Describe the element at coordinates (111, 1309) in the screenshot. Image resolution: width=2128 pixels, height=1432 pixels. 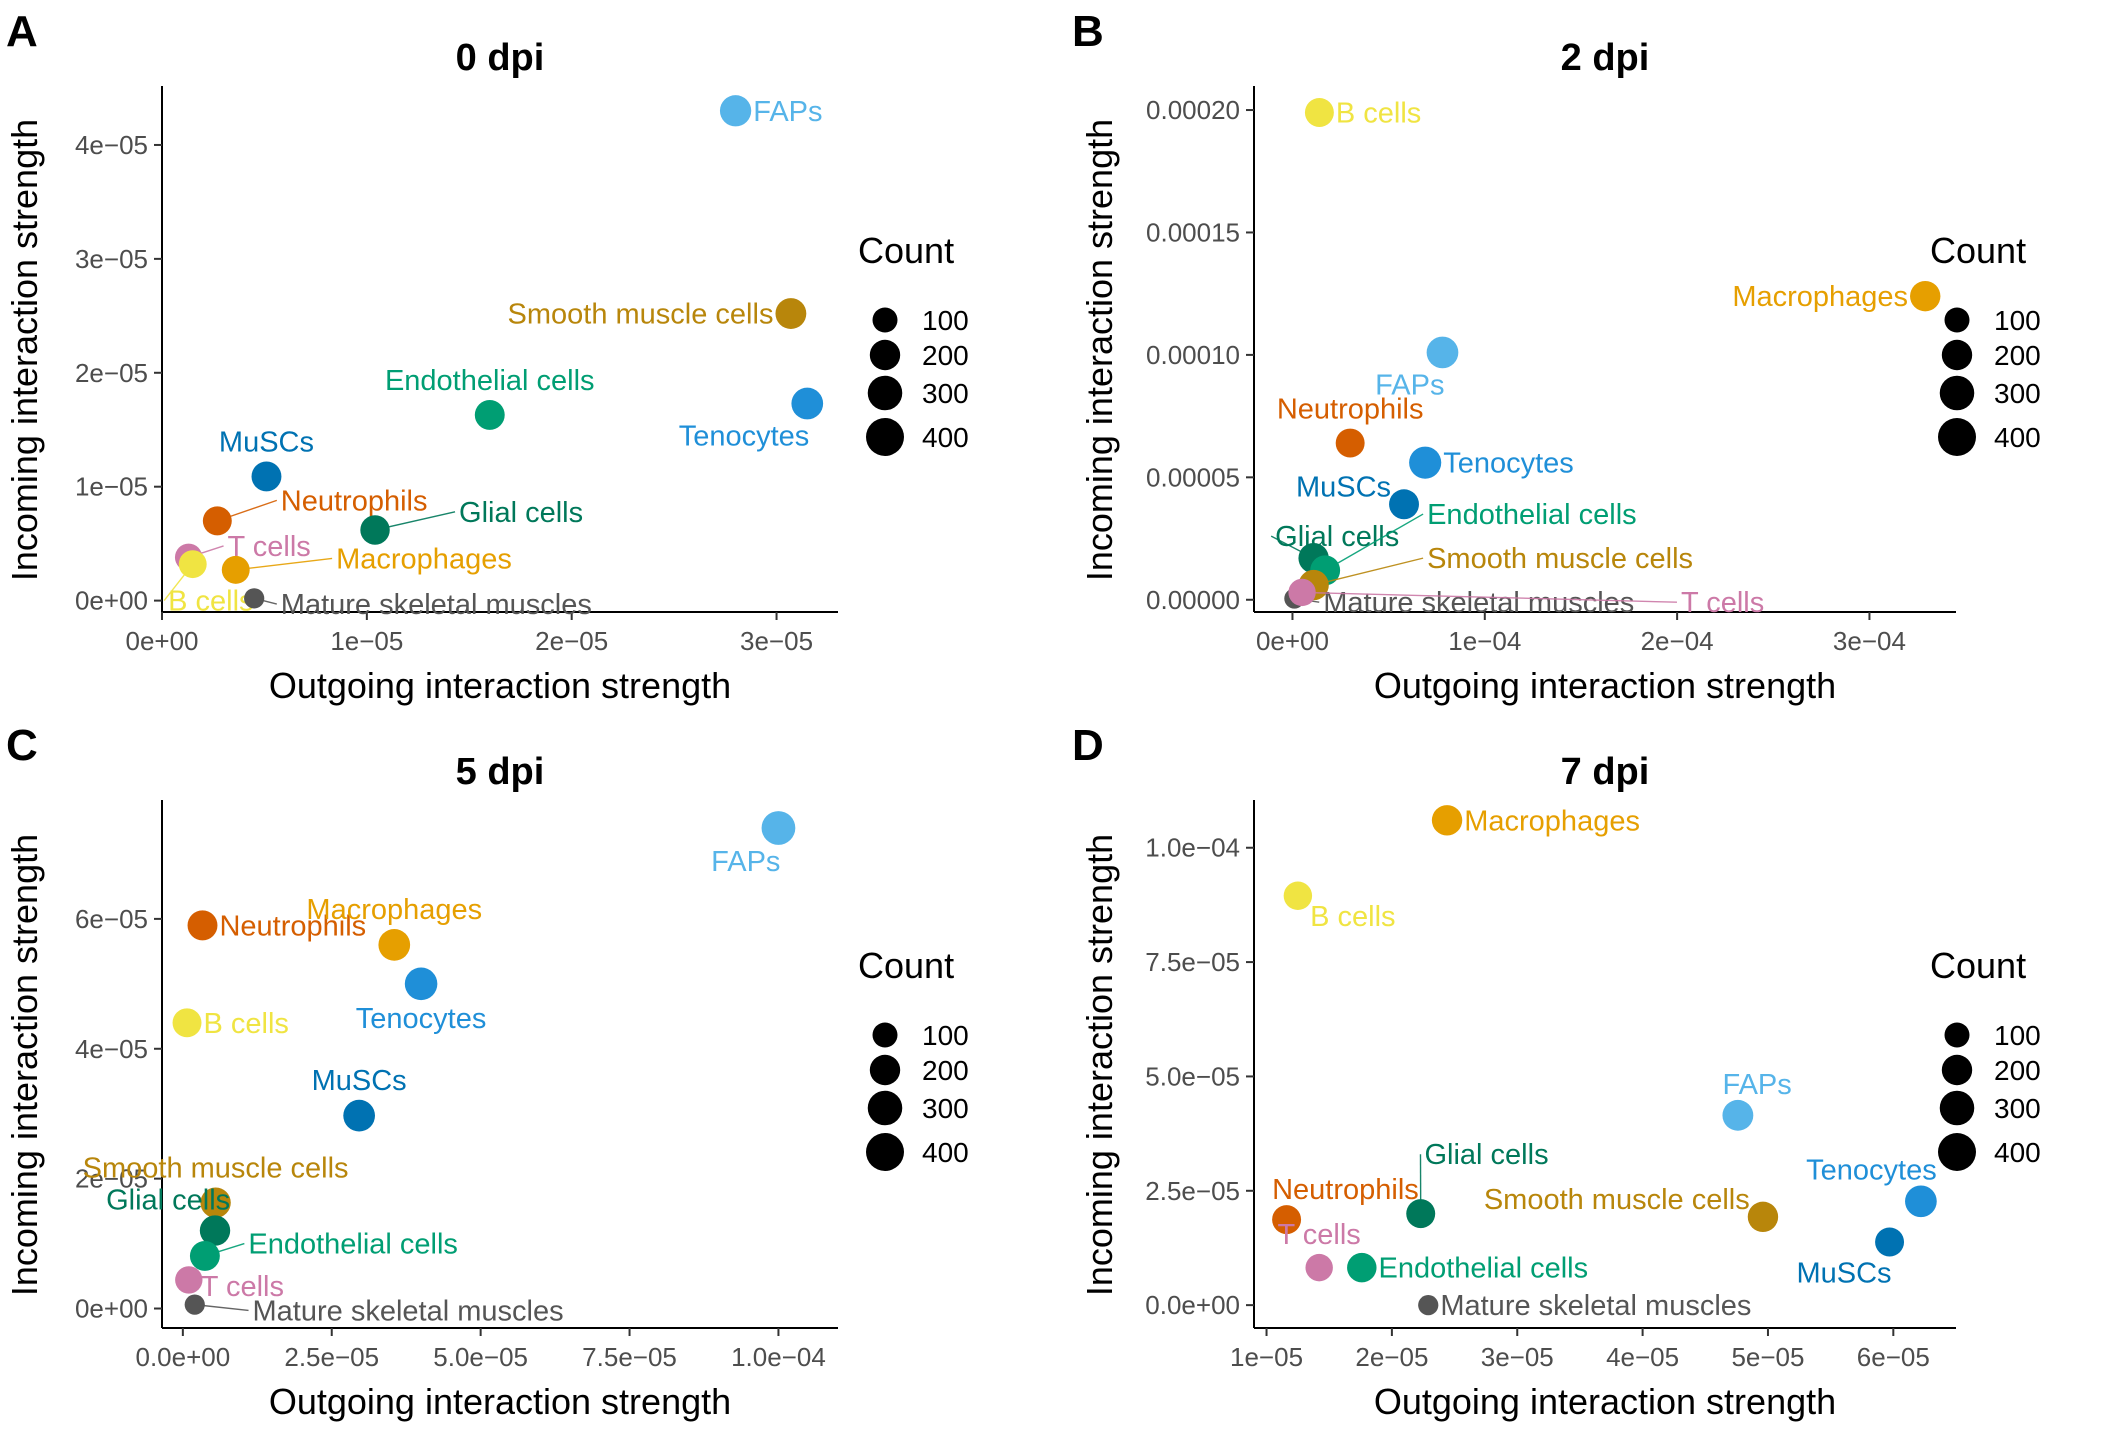
I see `y-tick-label: 0e+00` at that location.